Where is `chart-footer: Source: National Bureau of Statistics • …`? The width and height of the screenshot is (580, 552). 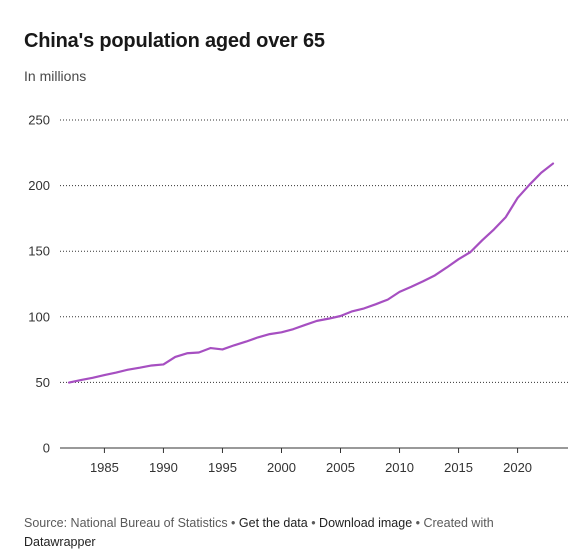 chart-footer: Source: National Bureau of Statistics • … is located at coordinates (294, 533).